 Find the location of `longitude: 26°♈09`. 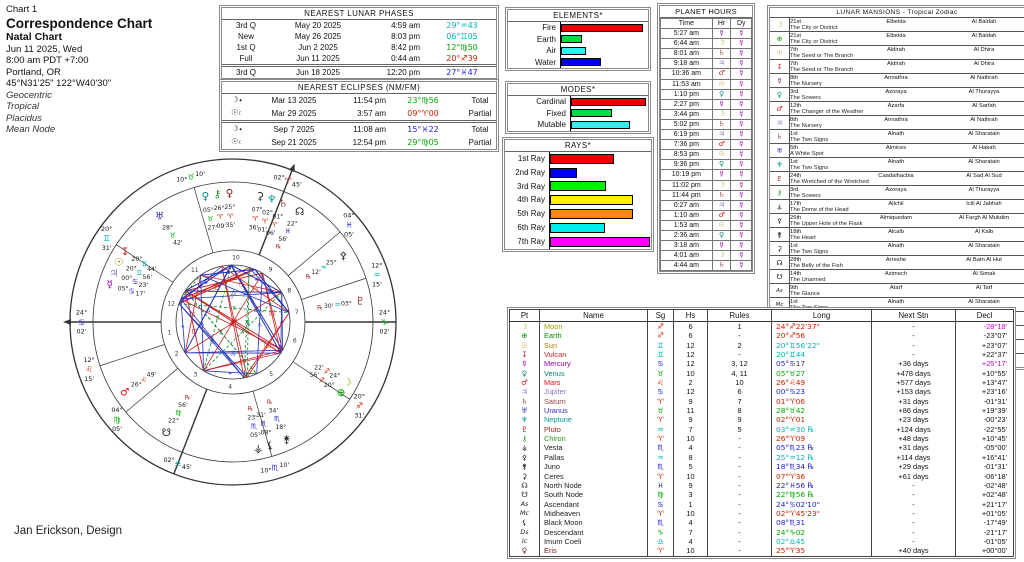

longitude: 26°♈09 is located at coordinates (822, 439).